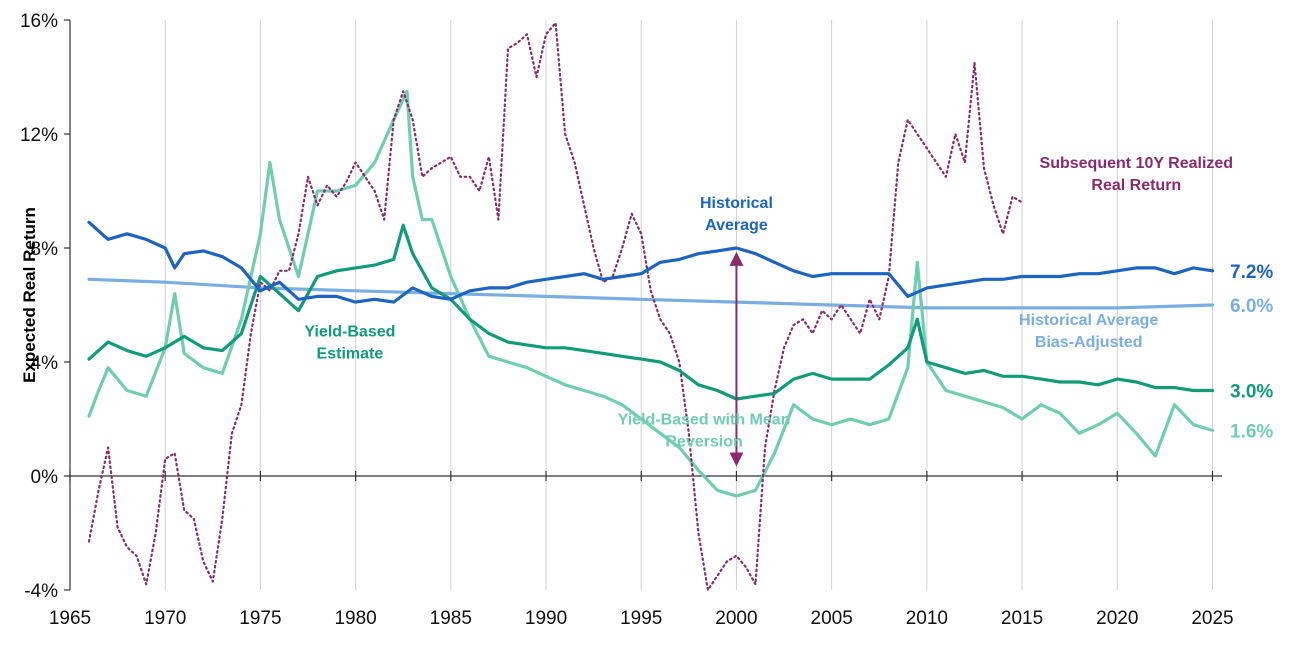 This screenshot has width=1302, height=647. I want to click on x-tick-label: 1975, so click(260, 618).